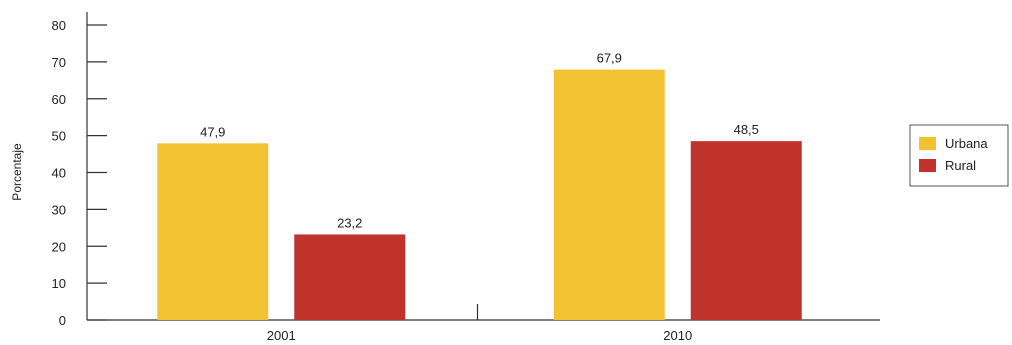 The height and width of the screenshot is (345, 1012). Describe the element at coordinates (59, 209) in the screenshot. I see `y-tick-label: 30` at that location.